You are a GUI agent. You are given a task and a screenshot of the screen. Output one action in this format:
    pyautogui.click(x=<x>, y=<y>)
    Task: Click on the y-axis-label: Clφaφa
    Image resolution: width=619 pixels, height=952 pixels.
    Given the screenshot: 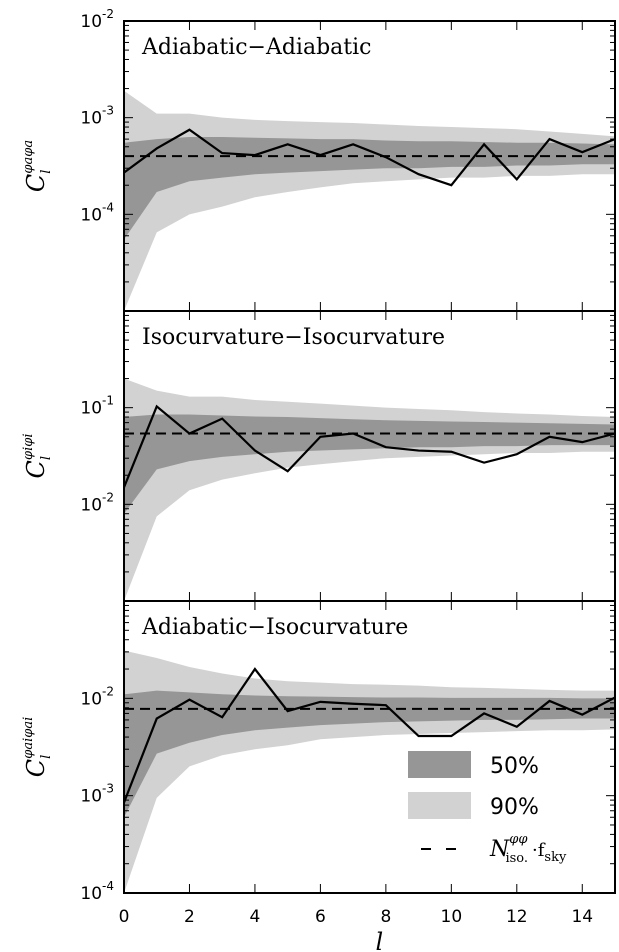 What is the action you would take?
    pyautogui.click(x=37, y=166)
    